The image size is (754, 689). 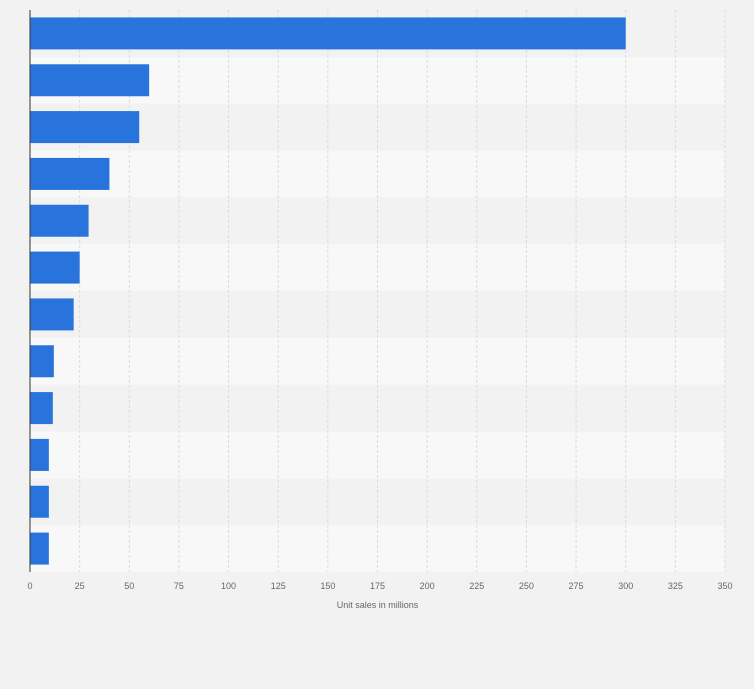 I want to click on x-tick-labels: 0 25 50 75 100 125 150 175 200 225 250 275 300 325 350, so click(x=379, y=586).